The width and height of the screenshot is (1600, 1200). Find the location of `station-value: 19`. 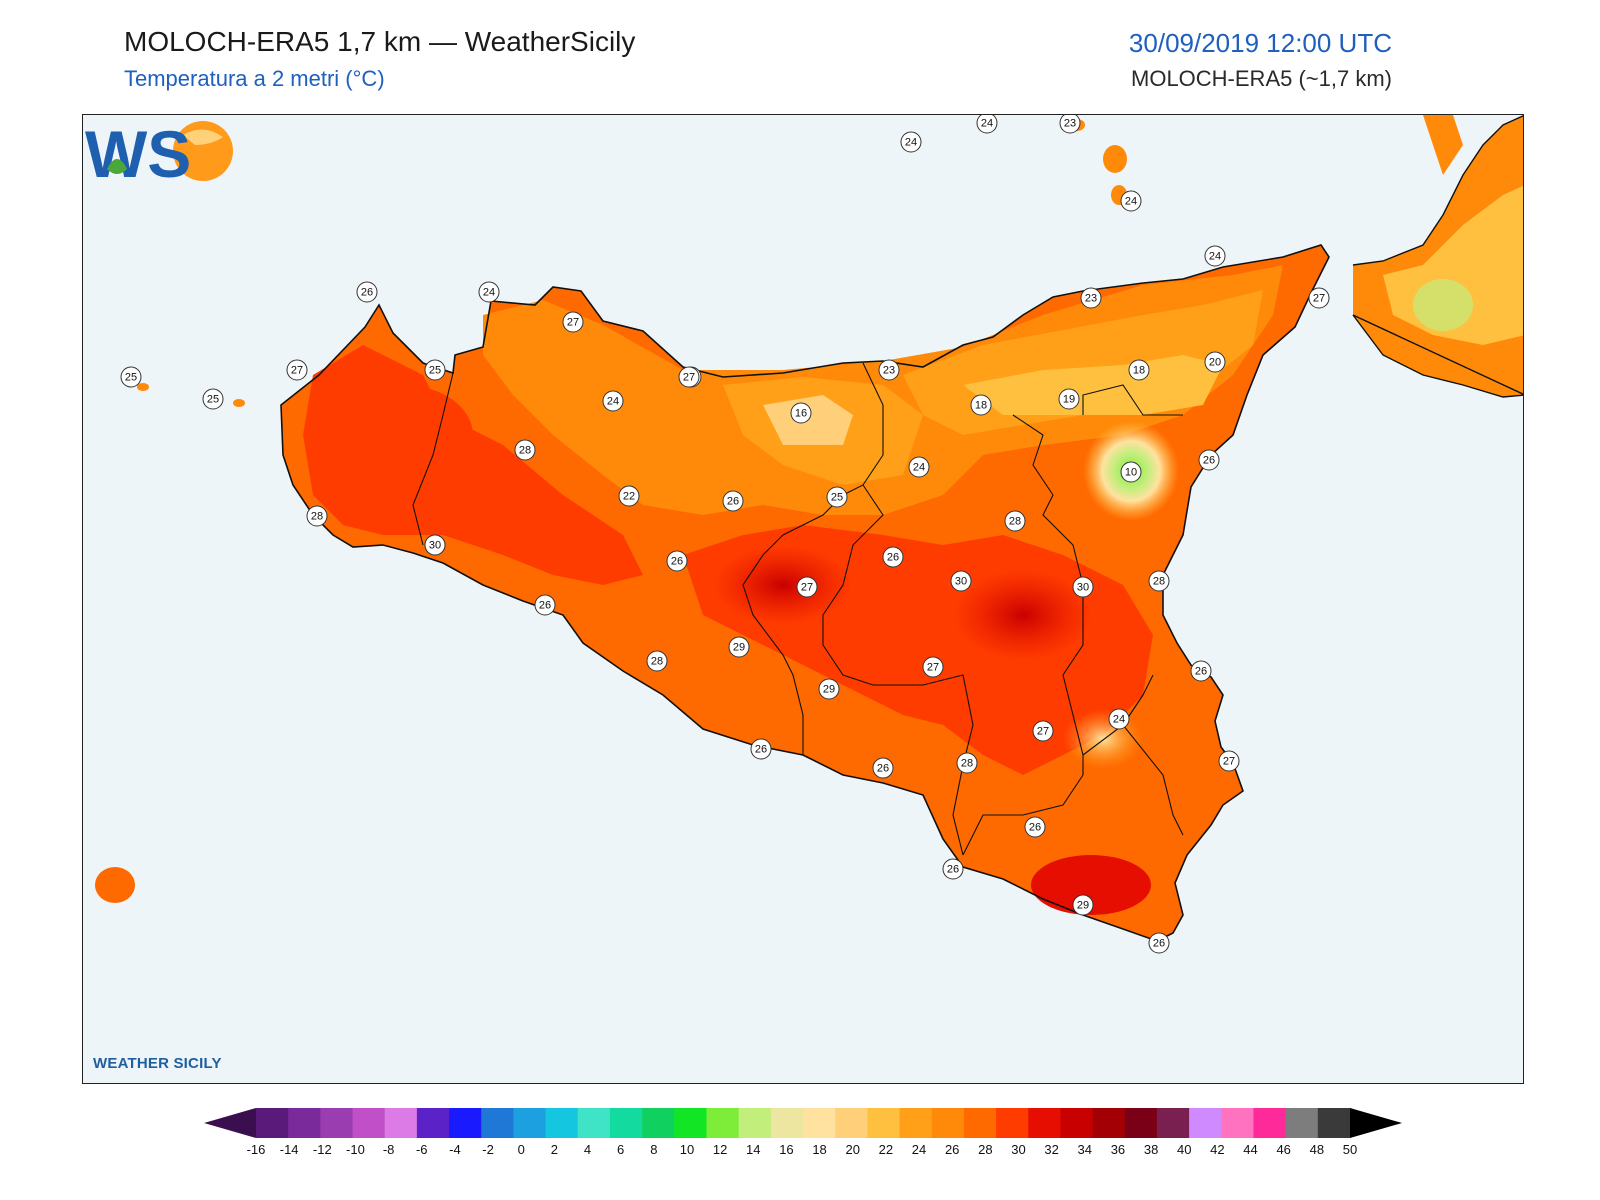

station-value: 19 is located at coordinates (1069, 400).